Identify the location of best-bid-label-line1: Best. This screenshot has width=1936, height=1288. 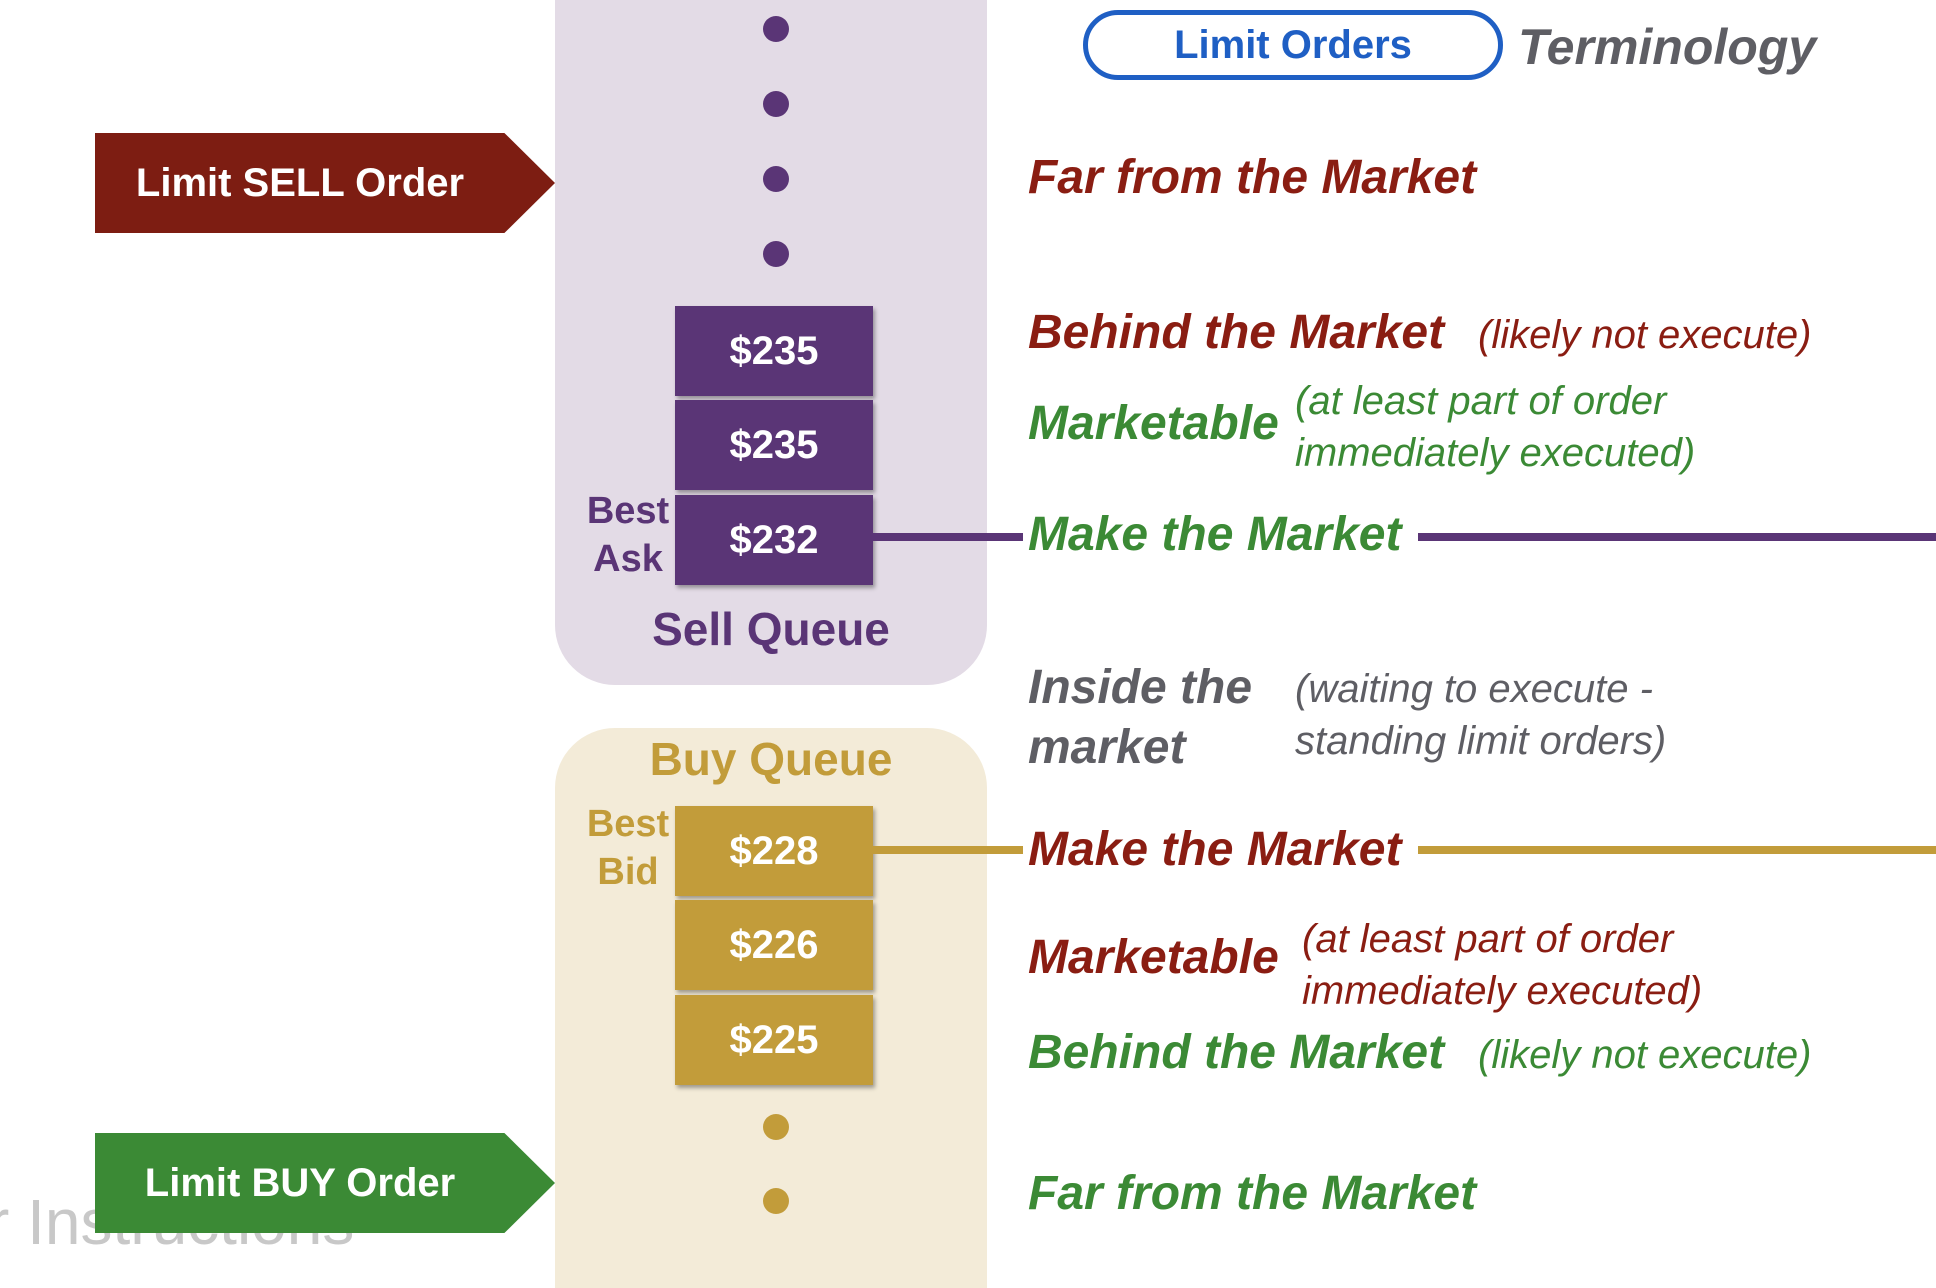
(628, 824).